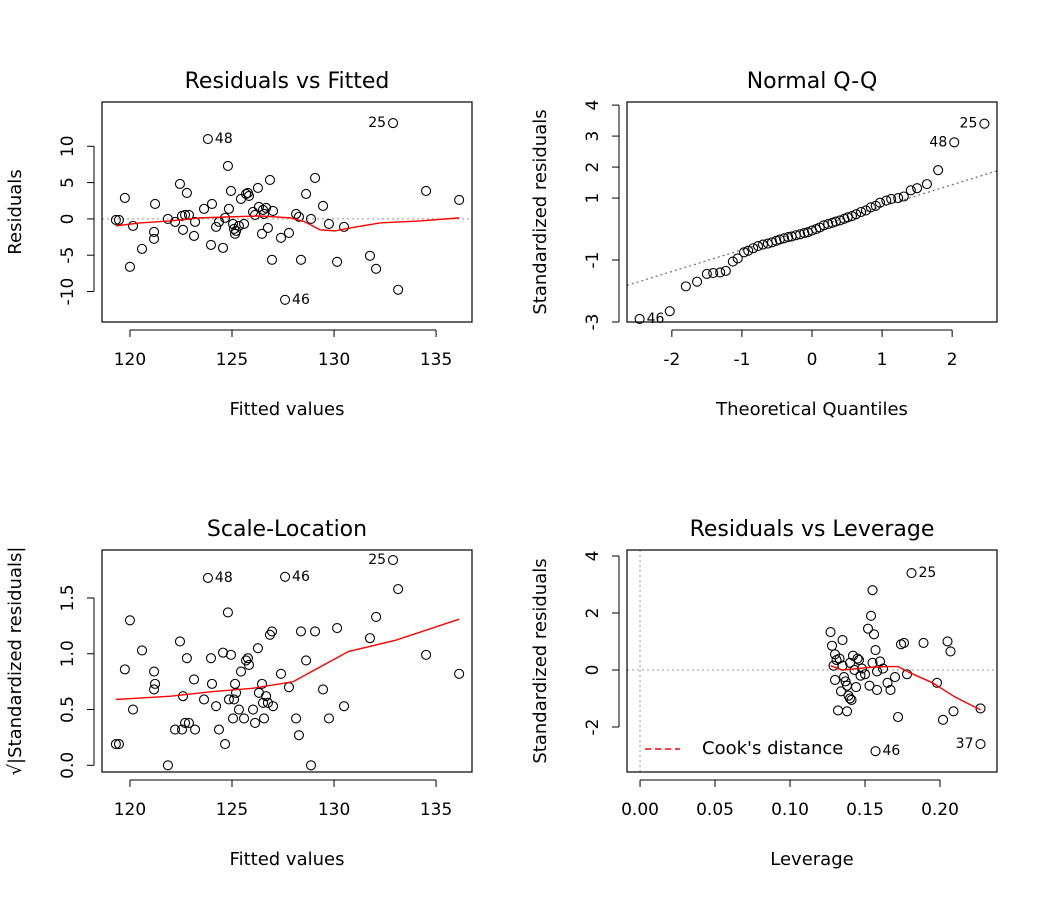  What do you see at coordinates (671, 360) in the screenshot?
I see `x-tick-label: -2` at bounding box center [671, 360].